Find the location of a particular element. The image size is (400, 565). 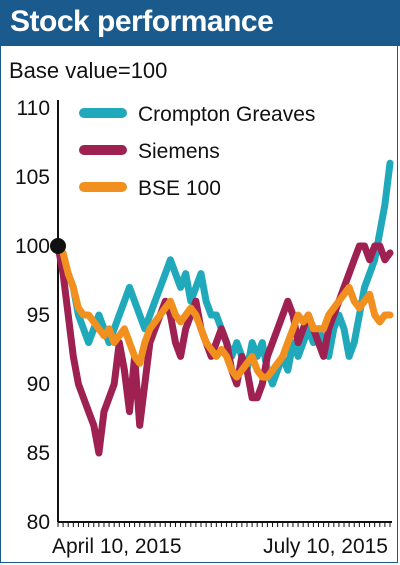

legend-label-crompton-greaves: Crompton Greaves is located at coordinates (226, 114).